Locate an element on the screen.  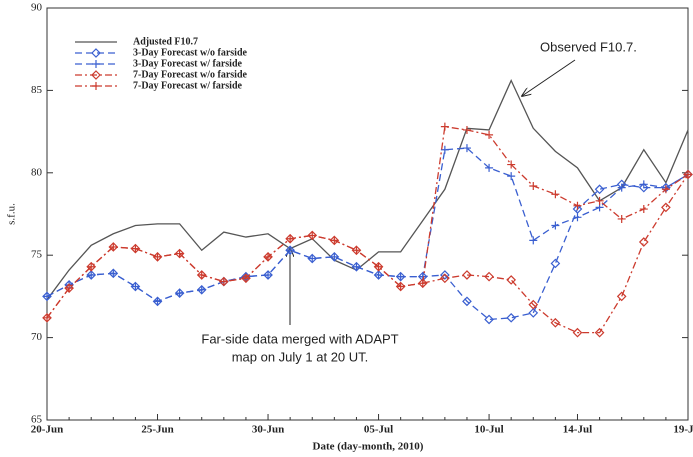
x-tick-label: 10-Jul is located at coordinates (488, 430).